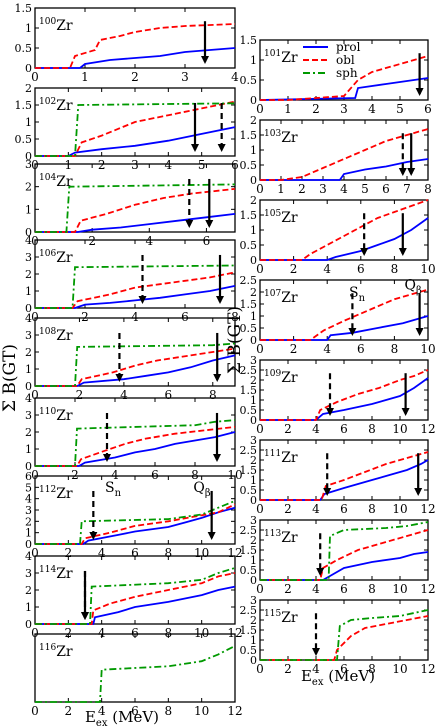 This screenshot has width=436, height=728. I want to click on panel-title: 116Zr, so click(56, 651).